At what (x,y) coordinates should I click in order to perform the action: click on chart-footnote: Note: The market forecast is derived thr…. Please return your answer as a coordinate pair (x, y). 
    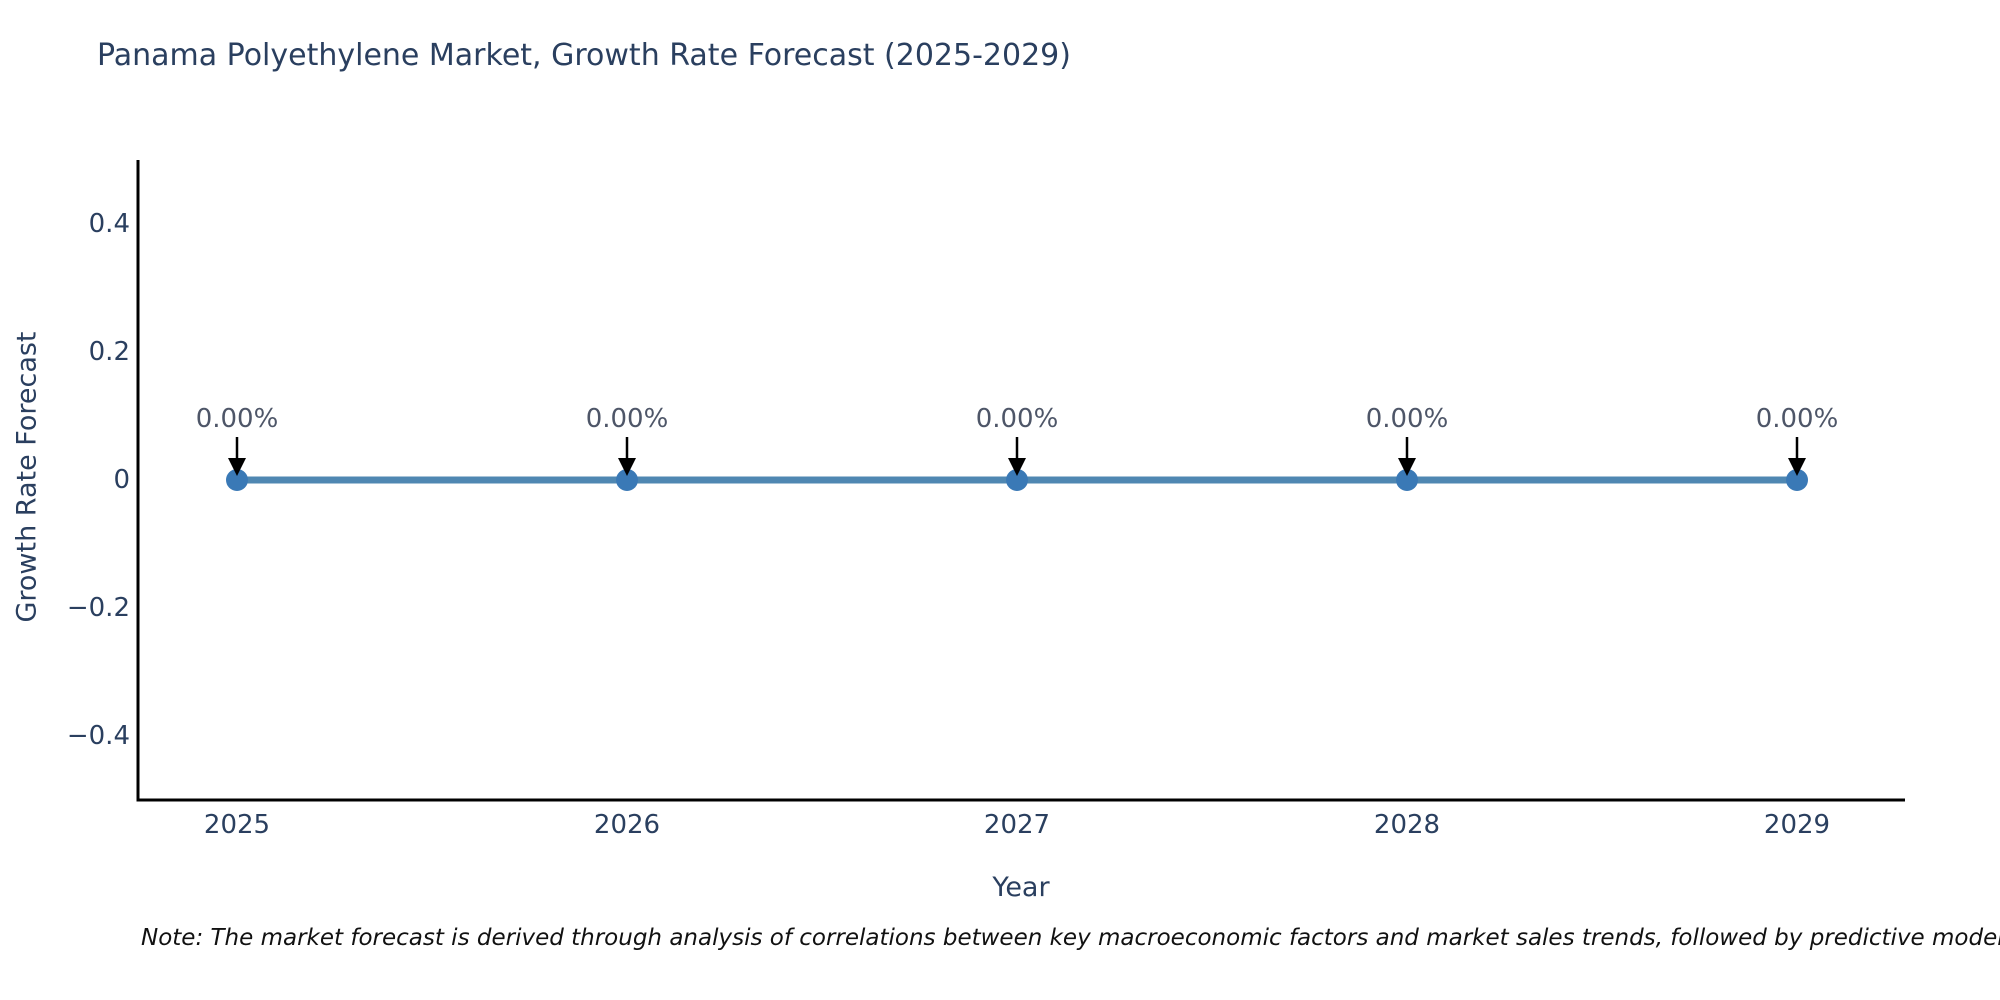
    Looking at the image, I should click on (1070, 938).